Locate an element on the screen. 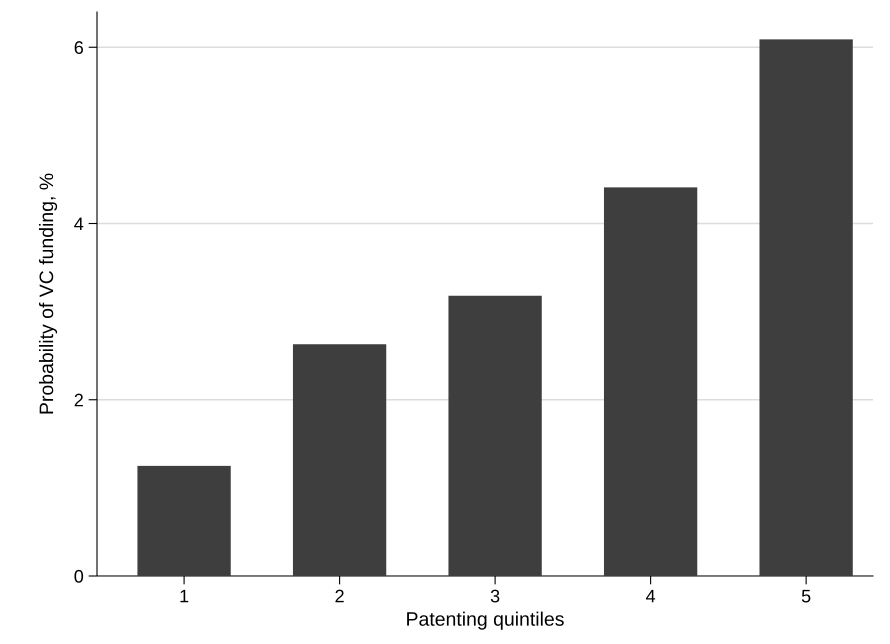 This screenshot has height=644, width=890. x-tick-label: 3 is located at coordinates (495, 596).